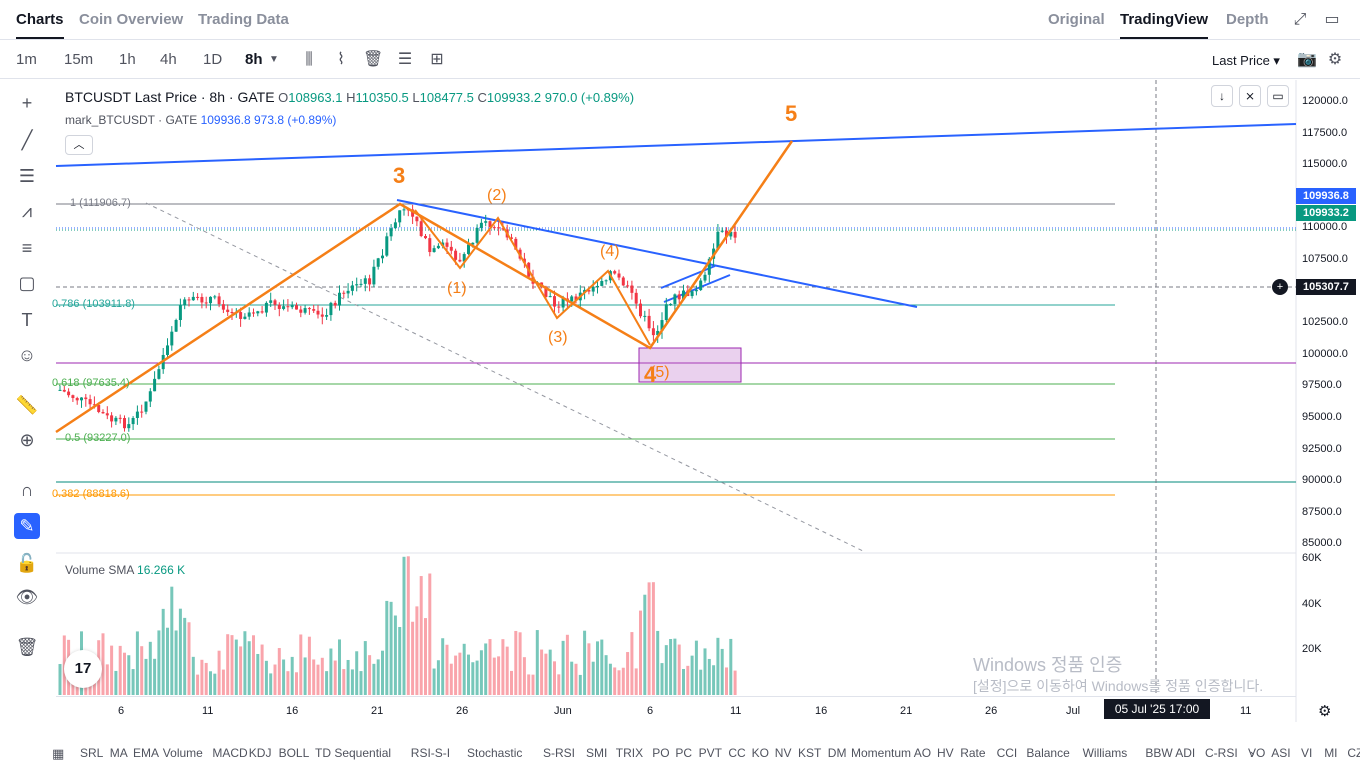 The height and width of the screenshot is (768, 1360). What do you see at coordinates (260, 753) in the screenshot?
I see `indicator-kdj: KDJ` at bounding box center [260, 753].